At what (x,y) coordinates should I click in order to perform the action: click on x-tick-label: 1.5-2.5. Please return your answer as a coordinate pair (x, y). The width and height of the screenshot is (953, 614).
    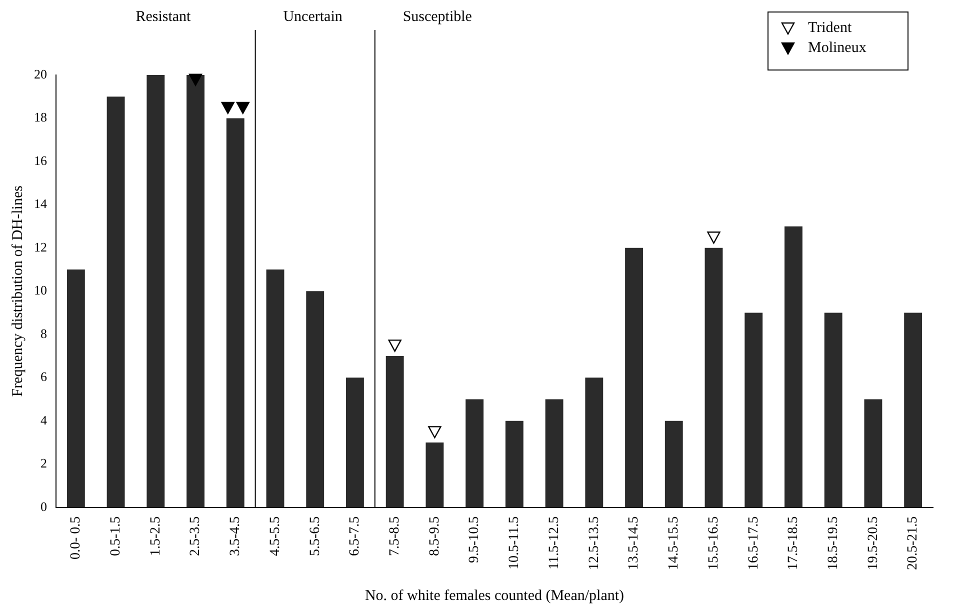
    Looking at the image, I should click on (156, 536).